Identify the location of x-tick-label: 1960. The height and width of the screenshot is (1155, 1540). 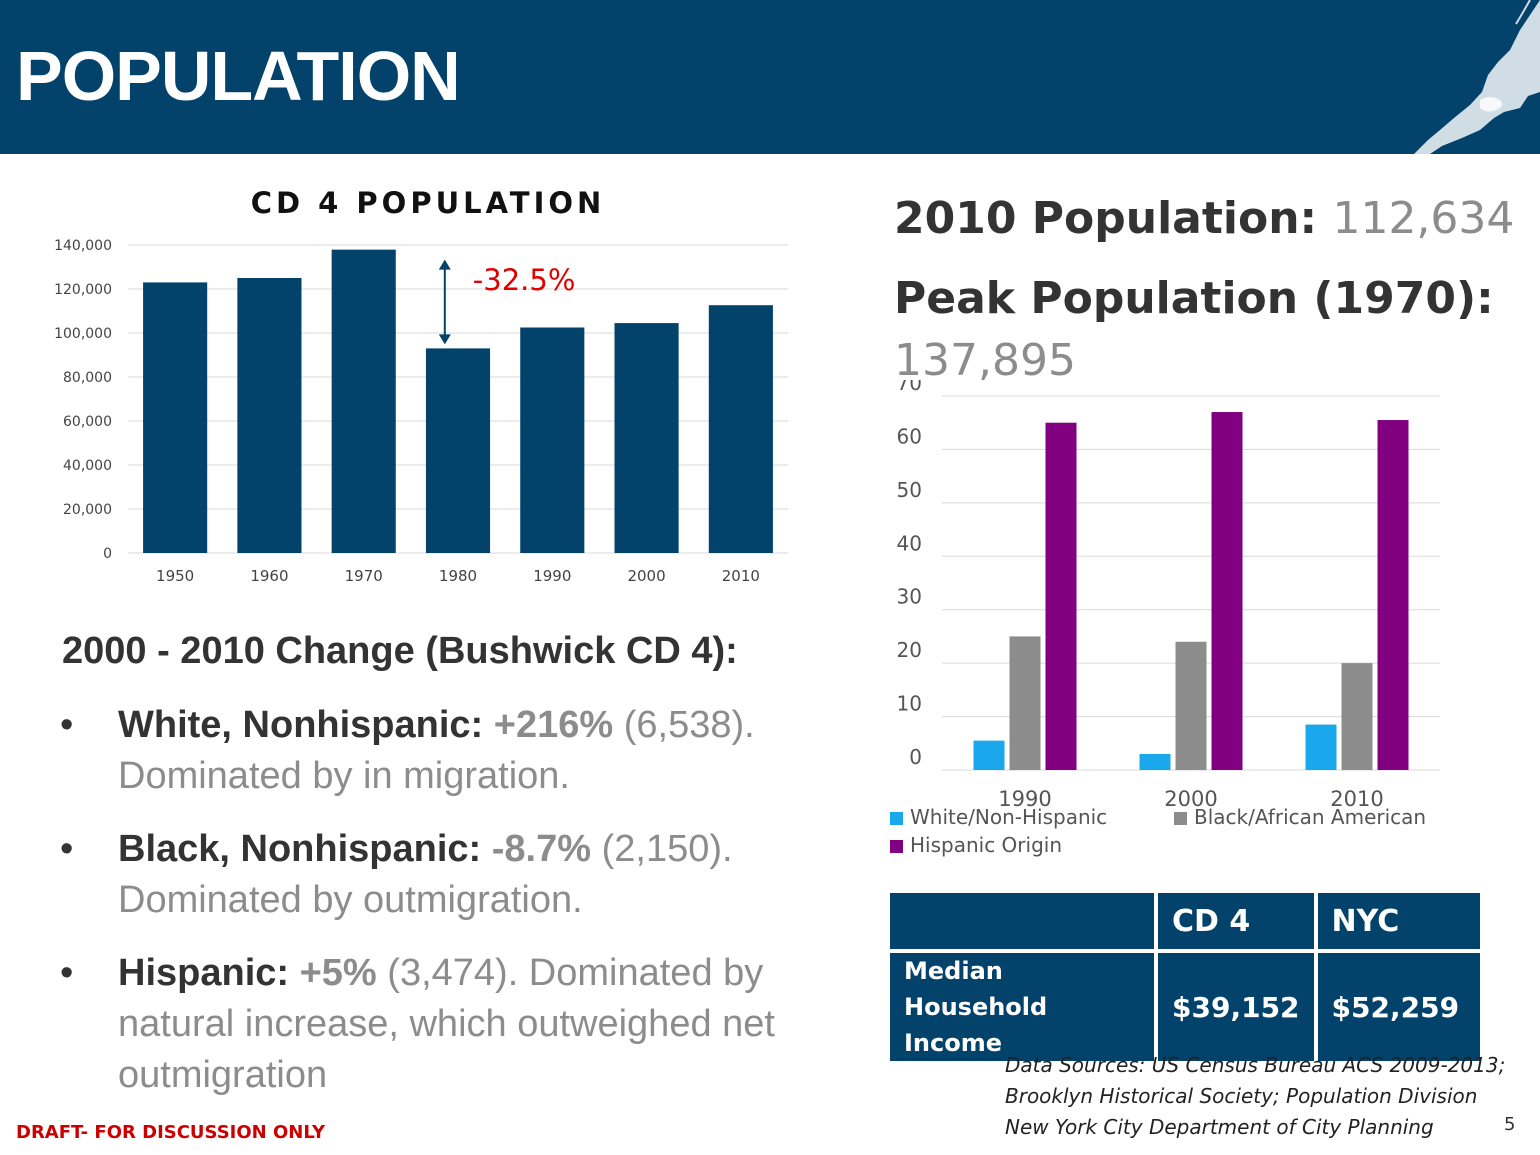
(269, 576).